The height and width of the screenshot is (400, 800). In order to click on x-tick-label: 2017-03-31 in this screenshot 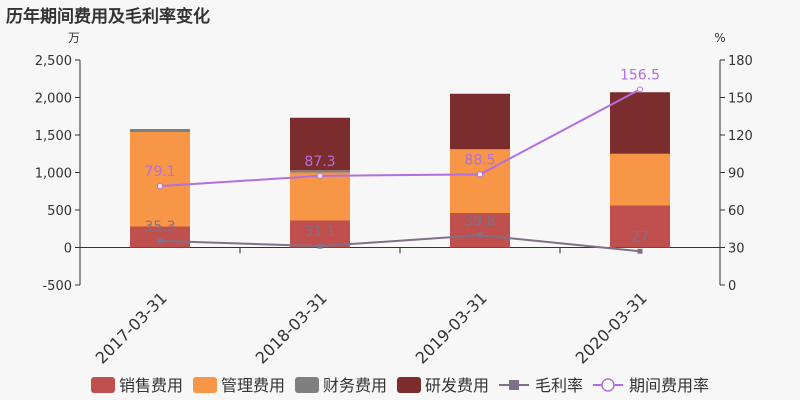, I will do `click(131, 327)`.